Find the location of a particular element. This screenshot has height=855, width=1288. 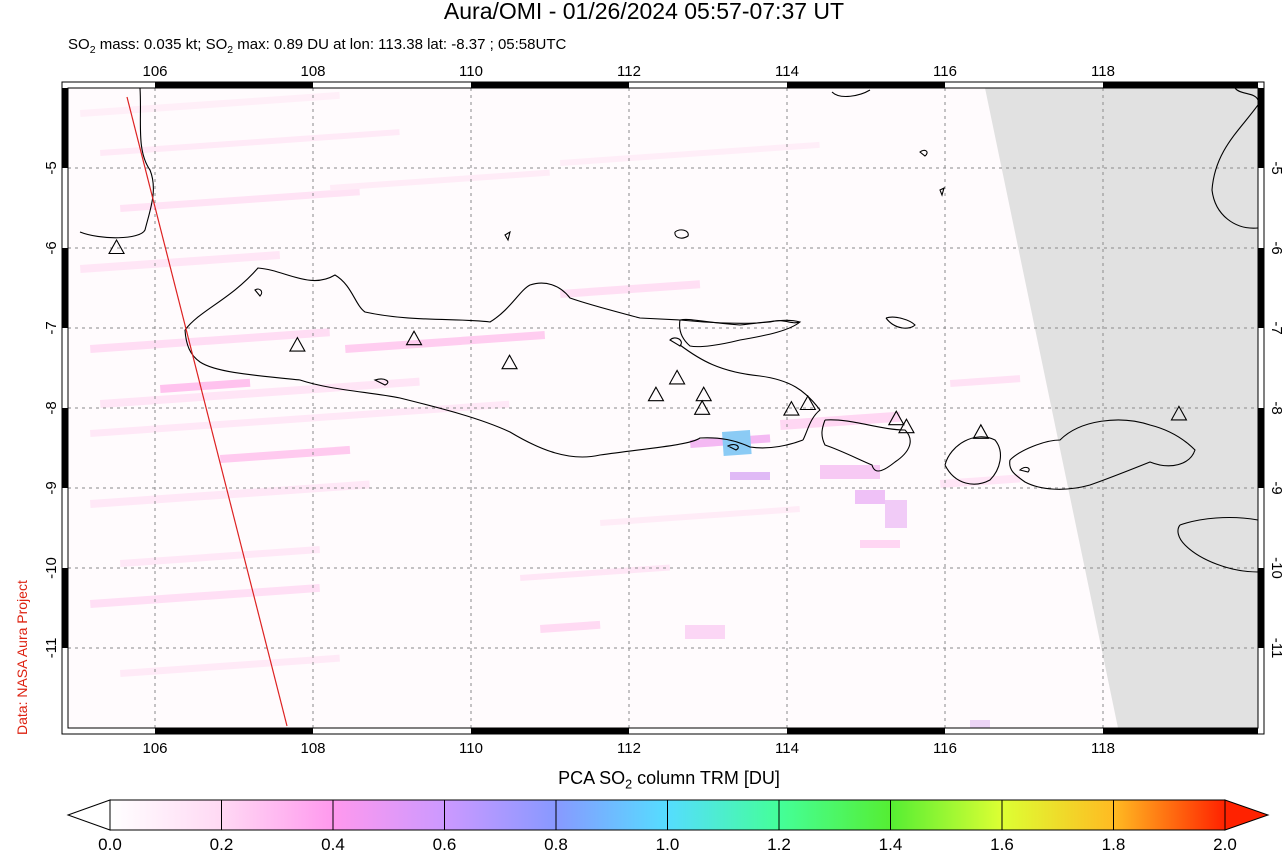

colorbar-label-4: 0.8 is located at coordinates (556, 844).